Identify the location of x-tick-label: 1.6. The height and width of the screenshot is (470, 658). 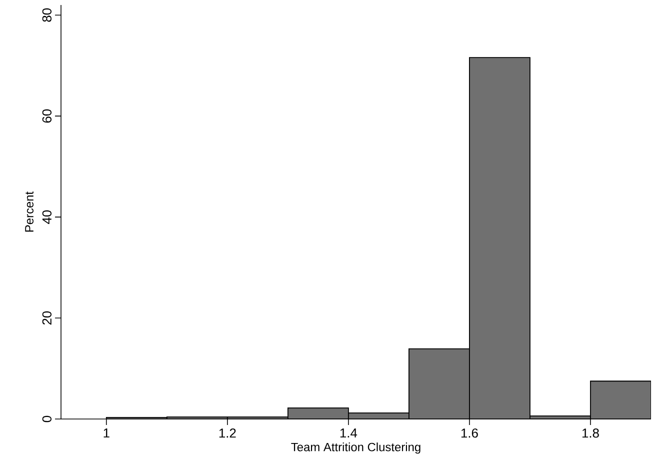
(469, 433).